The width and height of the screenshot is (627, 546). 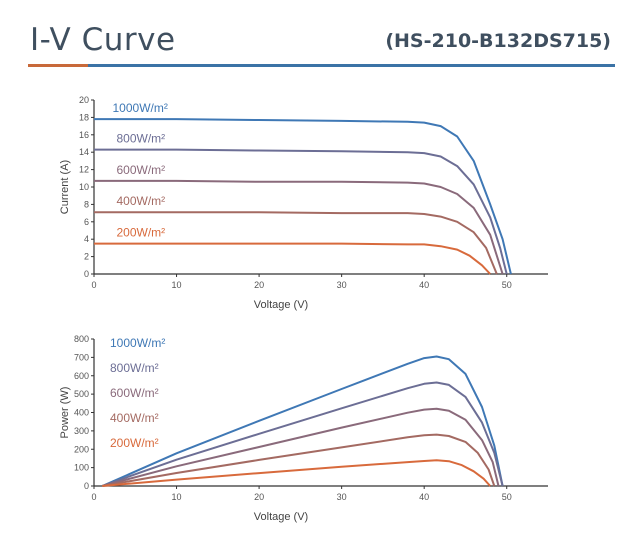 I want to click on y-tick-label: 6, so click(x=86, y=222).